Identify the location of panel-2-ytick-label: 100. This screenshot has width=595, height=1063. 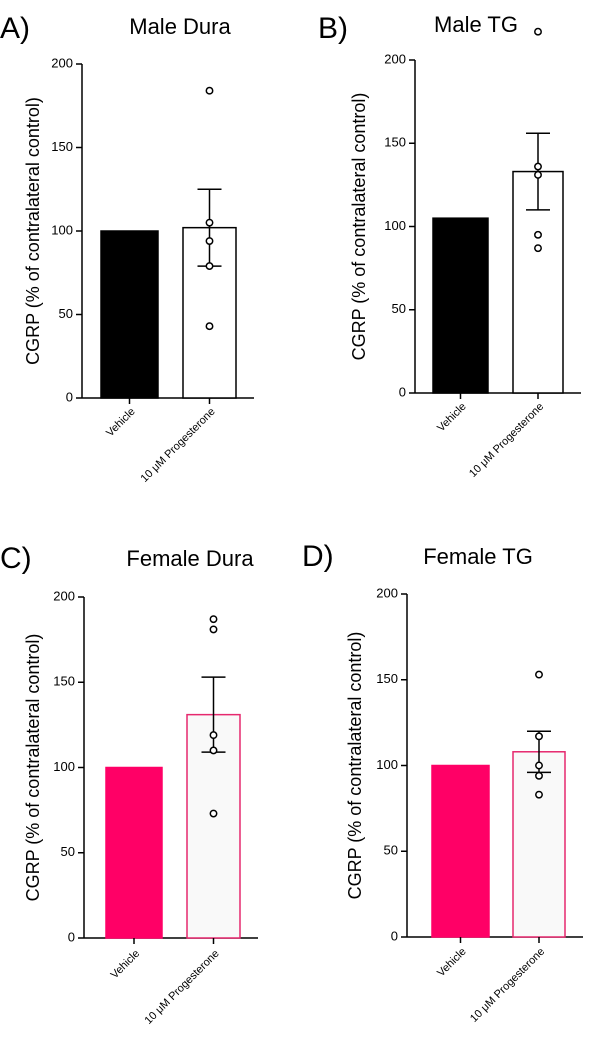
(395, 225).